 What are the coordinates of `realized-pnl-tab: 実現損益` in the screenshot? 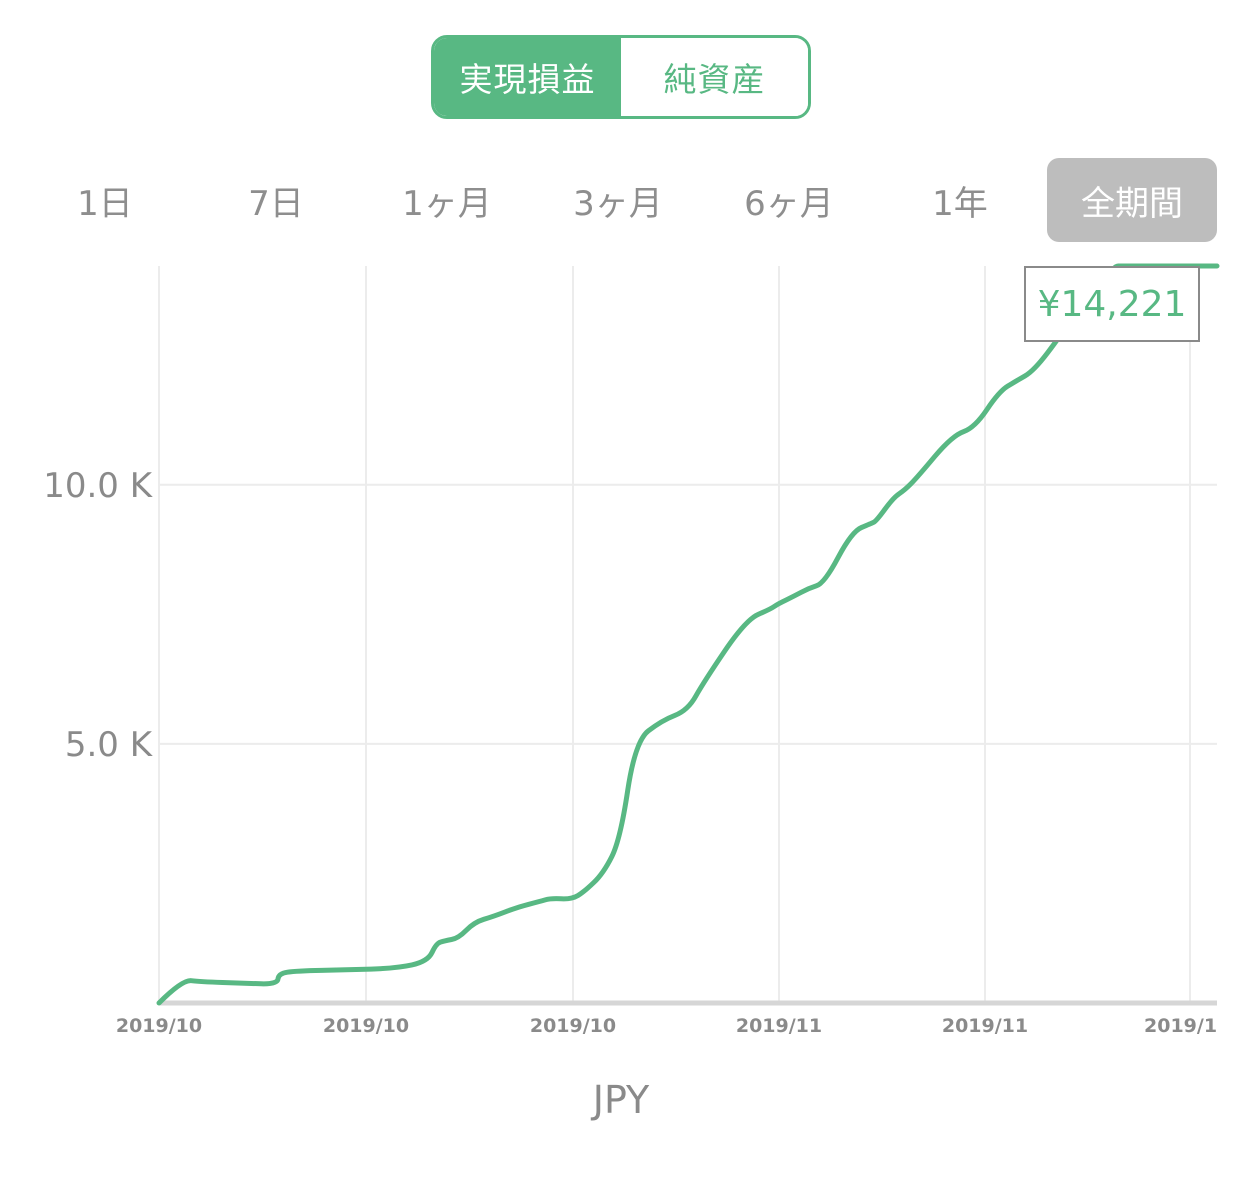 It's located at (527, 77).